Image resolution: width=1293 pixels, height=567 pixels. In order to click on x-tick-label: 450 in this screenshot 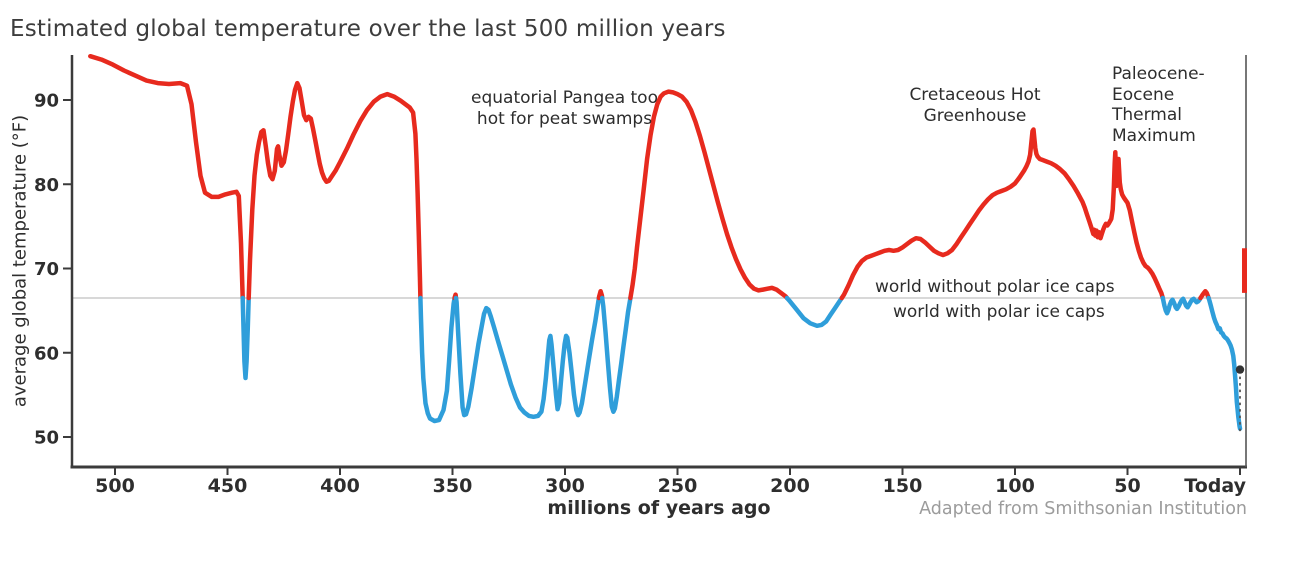, I will do `click(228, 486)`.